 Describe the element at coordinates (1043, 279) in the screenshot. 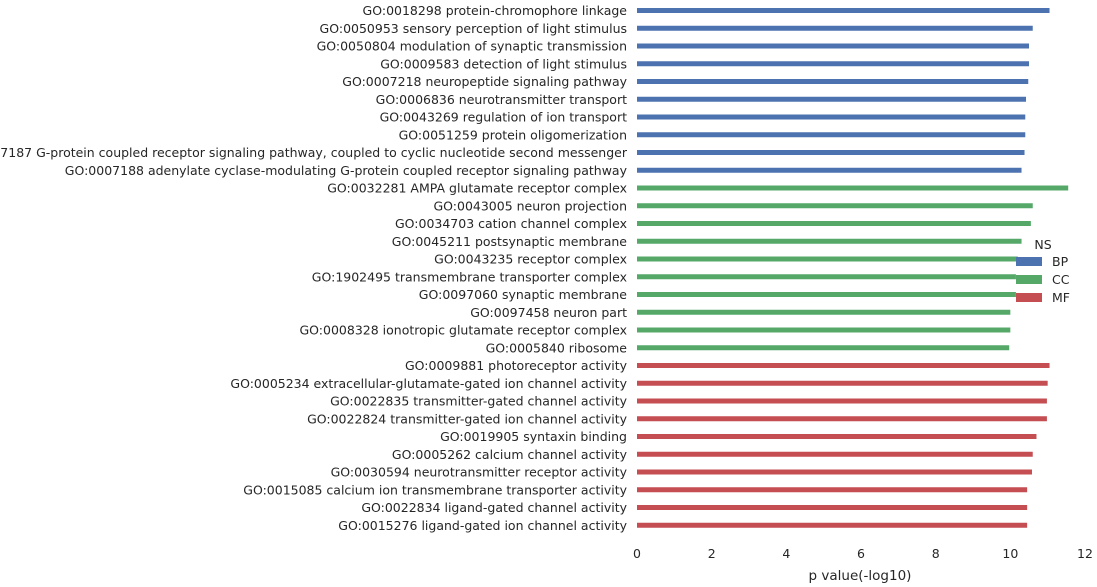

I see `legend-entries: BP CC MF` at that location.